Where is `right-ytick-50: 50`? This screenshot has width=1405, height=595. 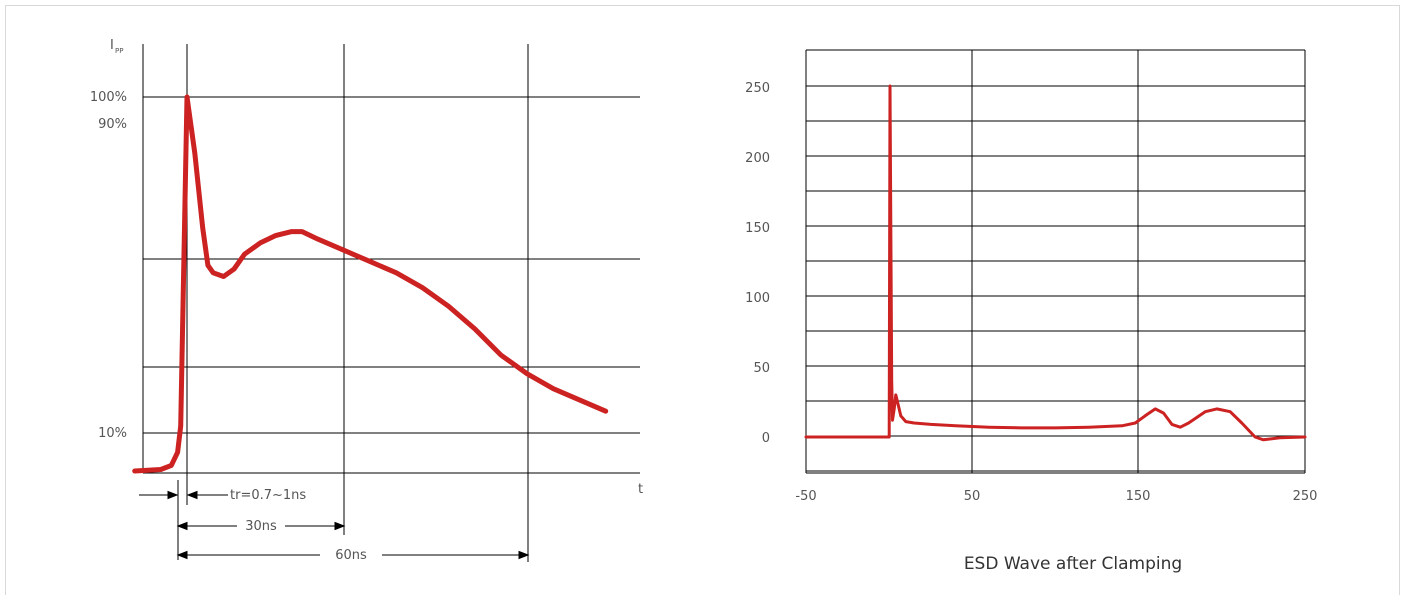
right-ytick-50: 50 is located at coordinates (761, 368).